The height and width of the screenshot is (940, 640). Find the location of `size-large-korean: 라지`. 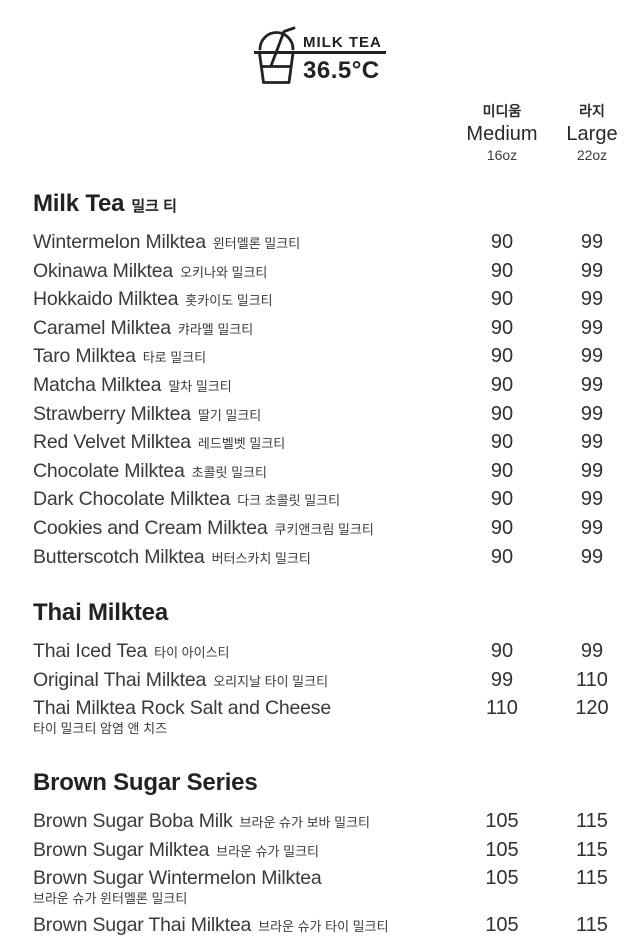

size-large-korean: 라지 is located at coordinates (592, 111).